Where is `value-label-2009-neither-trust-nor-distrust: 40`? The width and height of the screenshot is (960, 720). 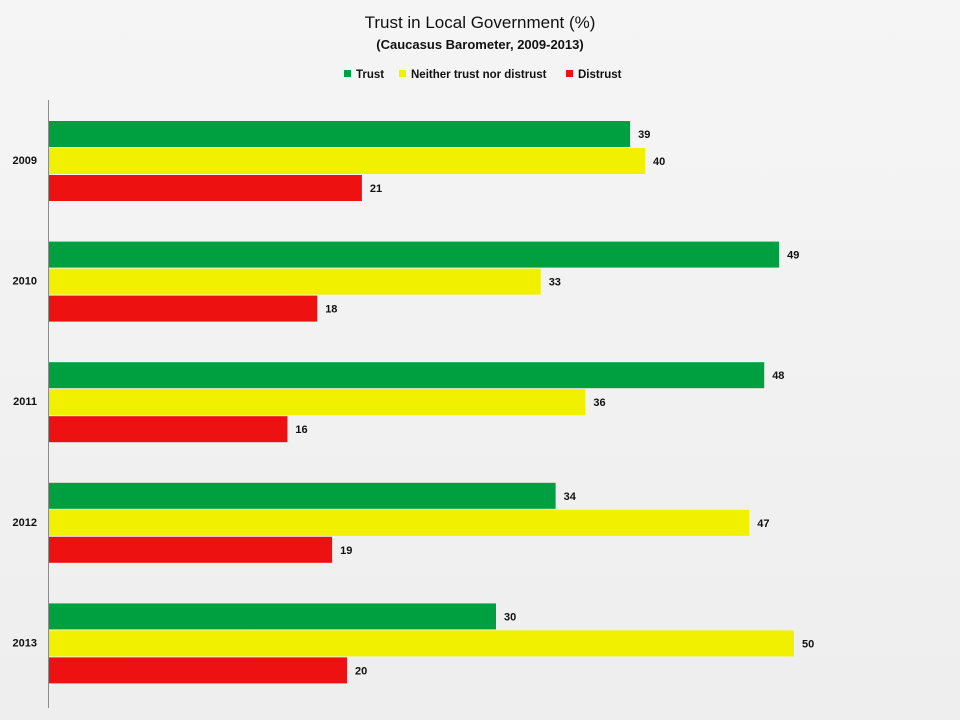 value-label-2009-neither-trust-nor-distrust: 40 is located at coordinates (659, 162).